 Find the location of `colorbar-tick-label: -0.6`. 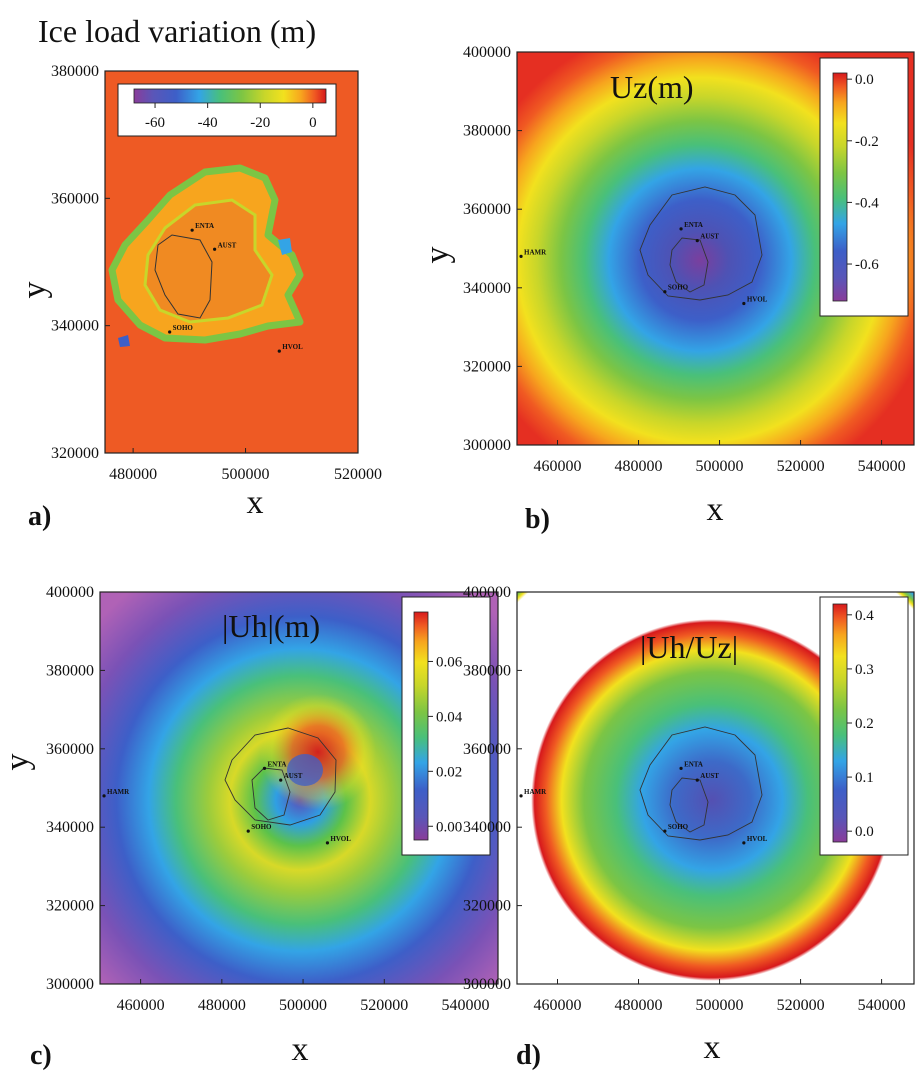

colorbar-tick-label: -0.6 is located at coordinates (867, 265).